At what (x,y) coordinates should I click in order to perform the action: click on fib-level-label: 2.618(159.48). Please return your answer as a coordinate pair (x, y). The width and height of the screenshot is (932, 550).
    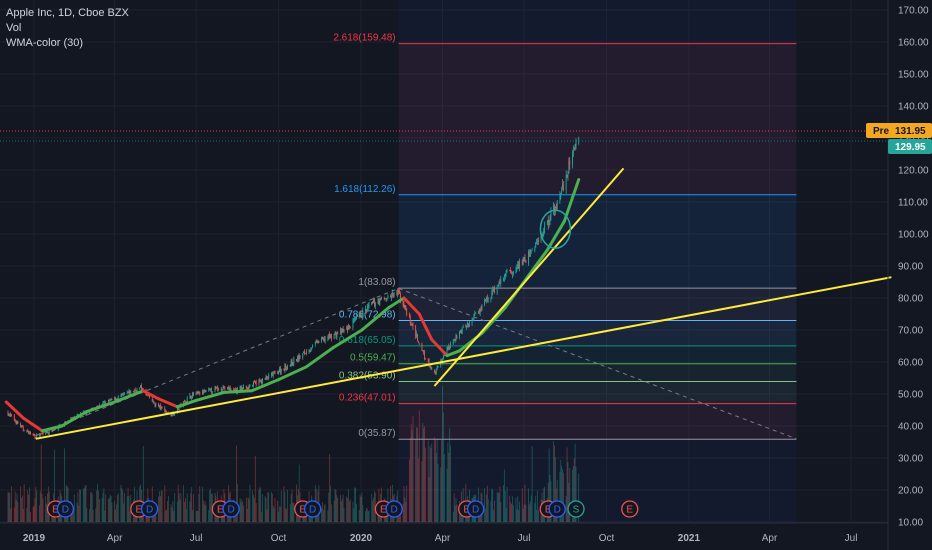
    Looking at the image, I should click on (364, 38).